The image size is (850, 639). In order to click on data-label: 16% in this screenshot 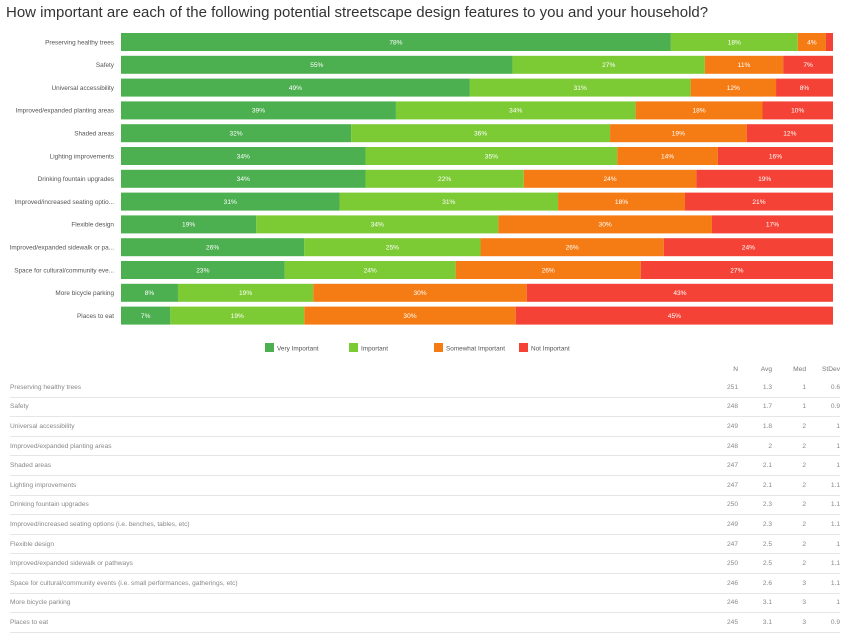, I will do `click(775, 156)`.